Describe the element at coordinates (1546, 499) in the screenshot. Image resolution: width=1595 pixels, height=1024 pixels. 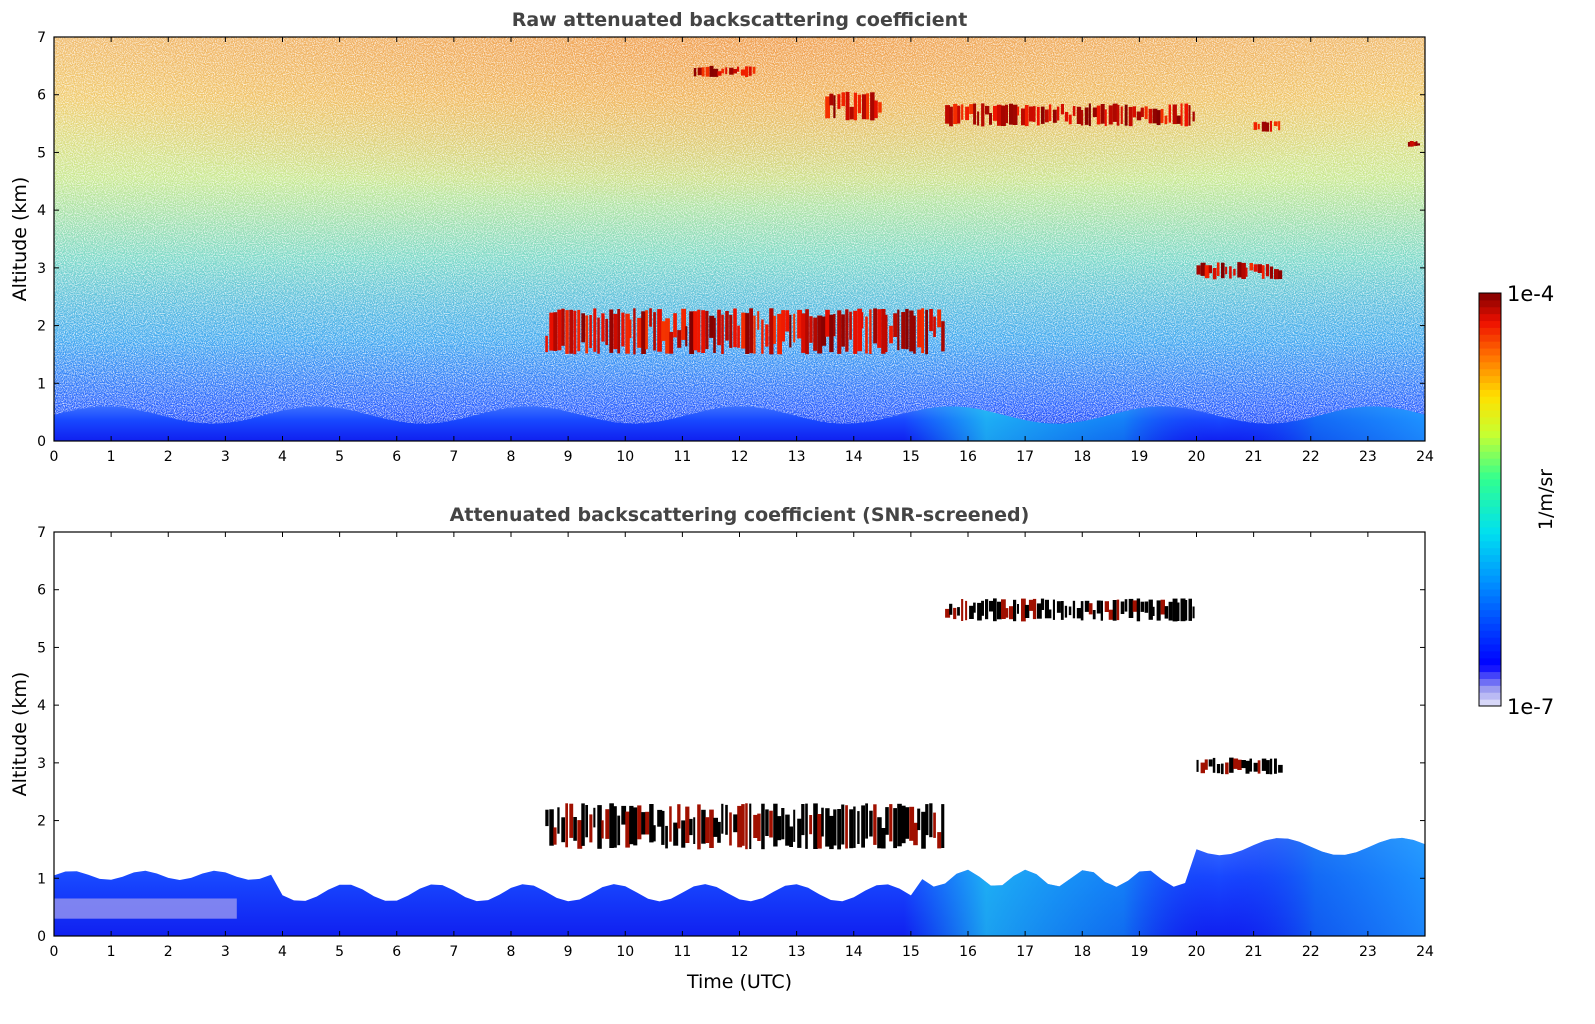
I see `colorbar-label: 1/m/sr` at that location.